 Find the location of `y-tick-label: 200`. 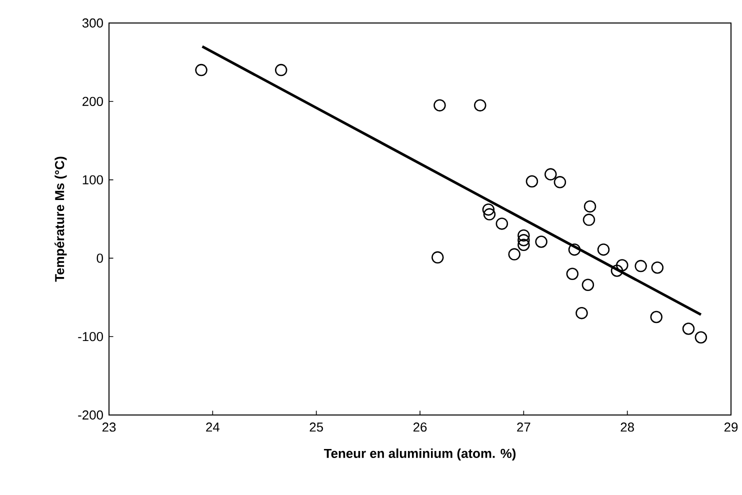

y-tick-label: 200 is located at coordinates (92, 101).